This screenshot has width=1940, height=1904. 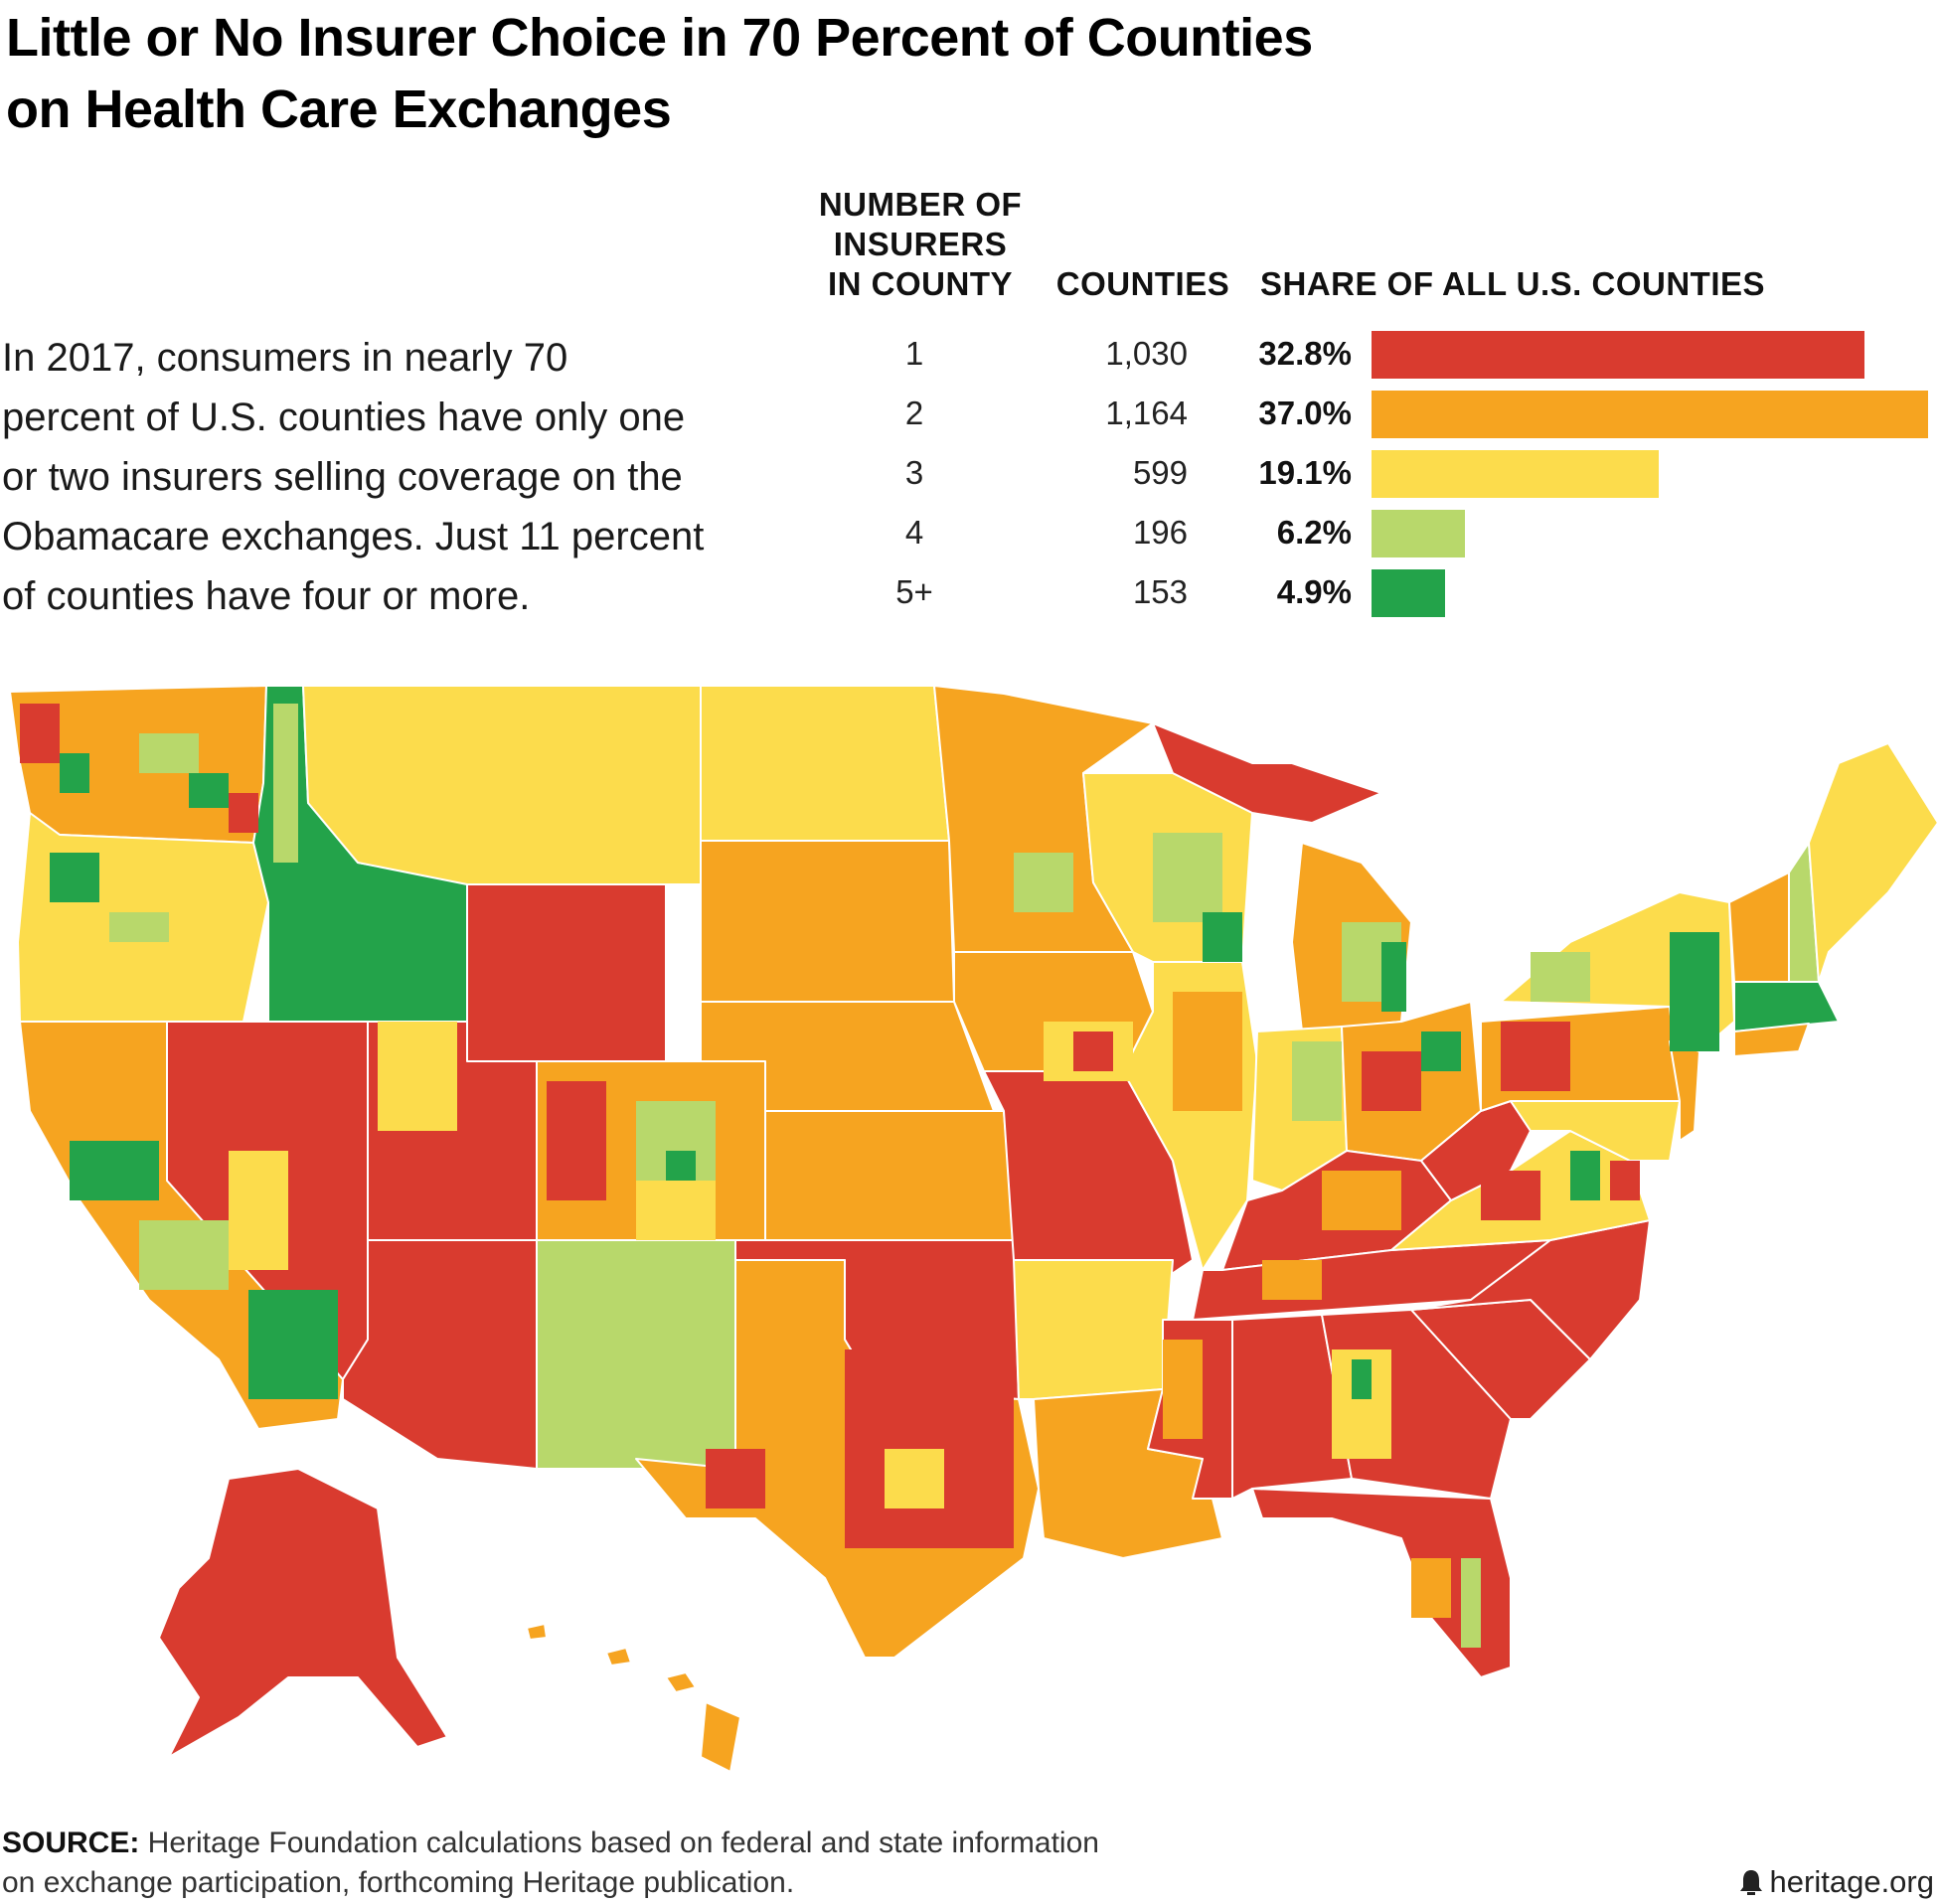 I want to click on row-counties: 1,164, so click(x=1146, y=413).